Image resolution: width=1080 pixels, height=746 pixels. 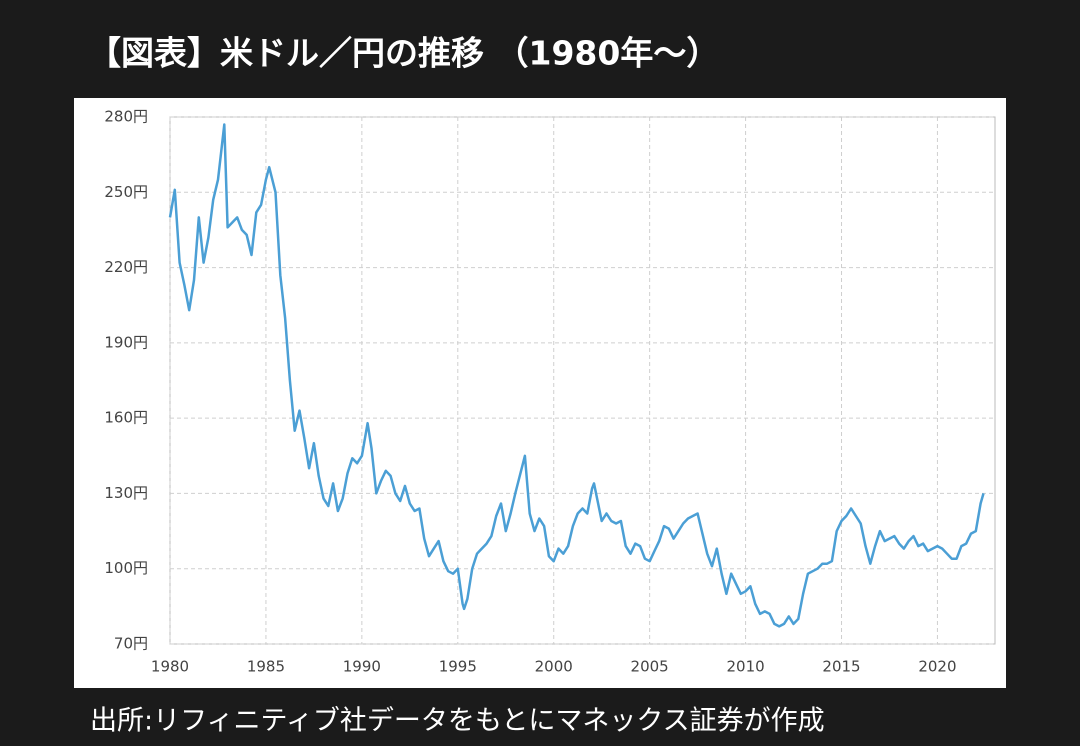 What do you see at coordinates (126, 267) in the screenshot?
I see `y-tick-label: 220円` at bounding box center [126, 267].